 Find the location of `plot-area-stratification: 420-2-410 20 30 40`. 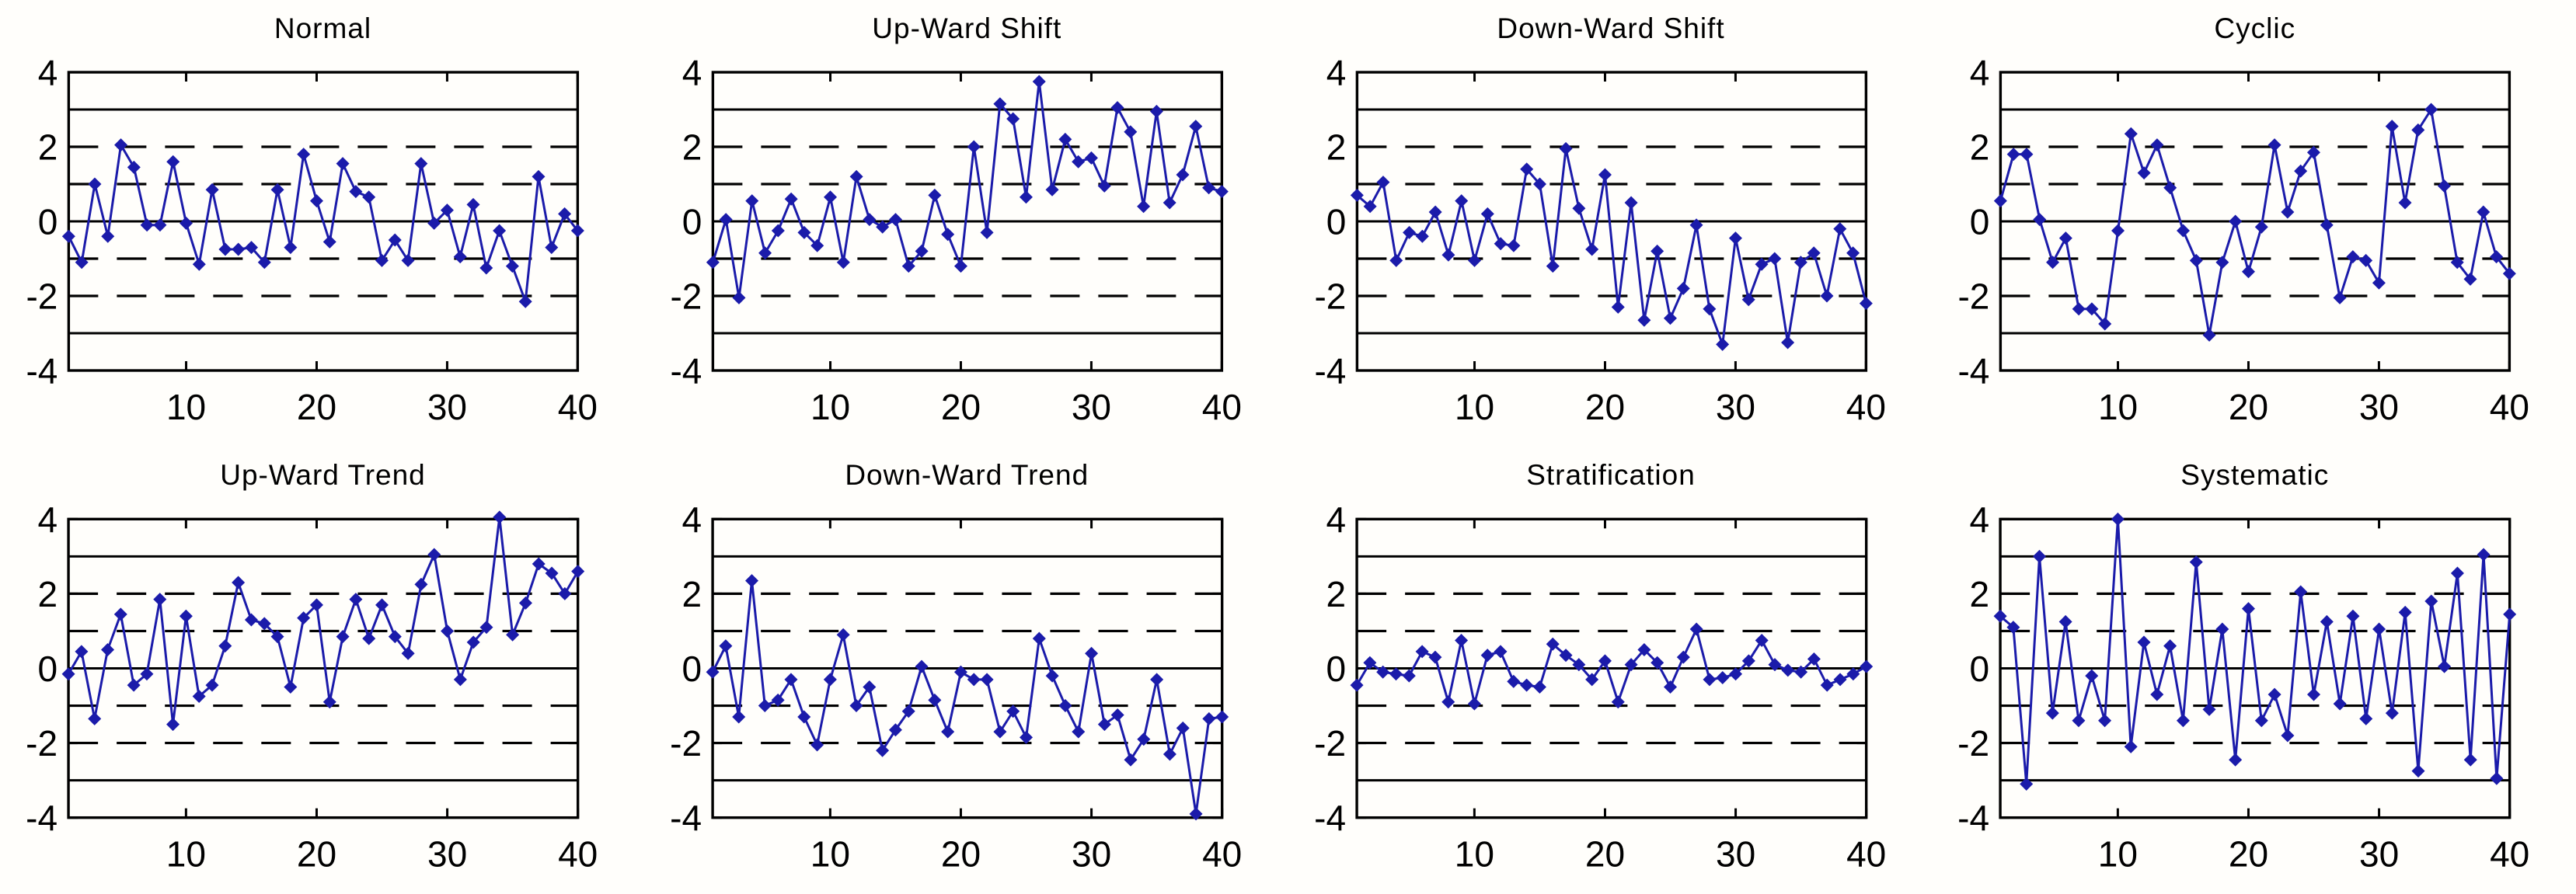

plot-area-stratification: 420-2-410 20 30 40 is located at coordinates (1600, 687).